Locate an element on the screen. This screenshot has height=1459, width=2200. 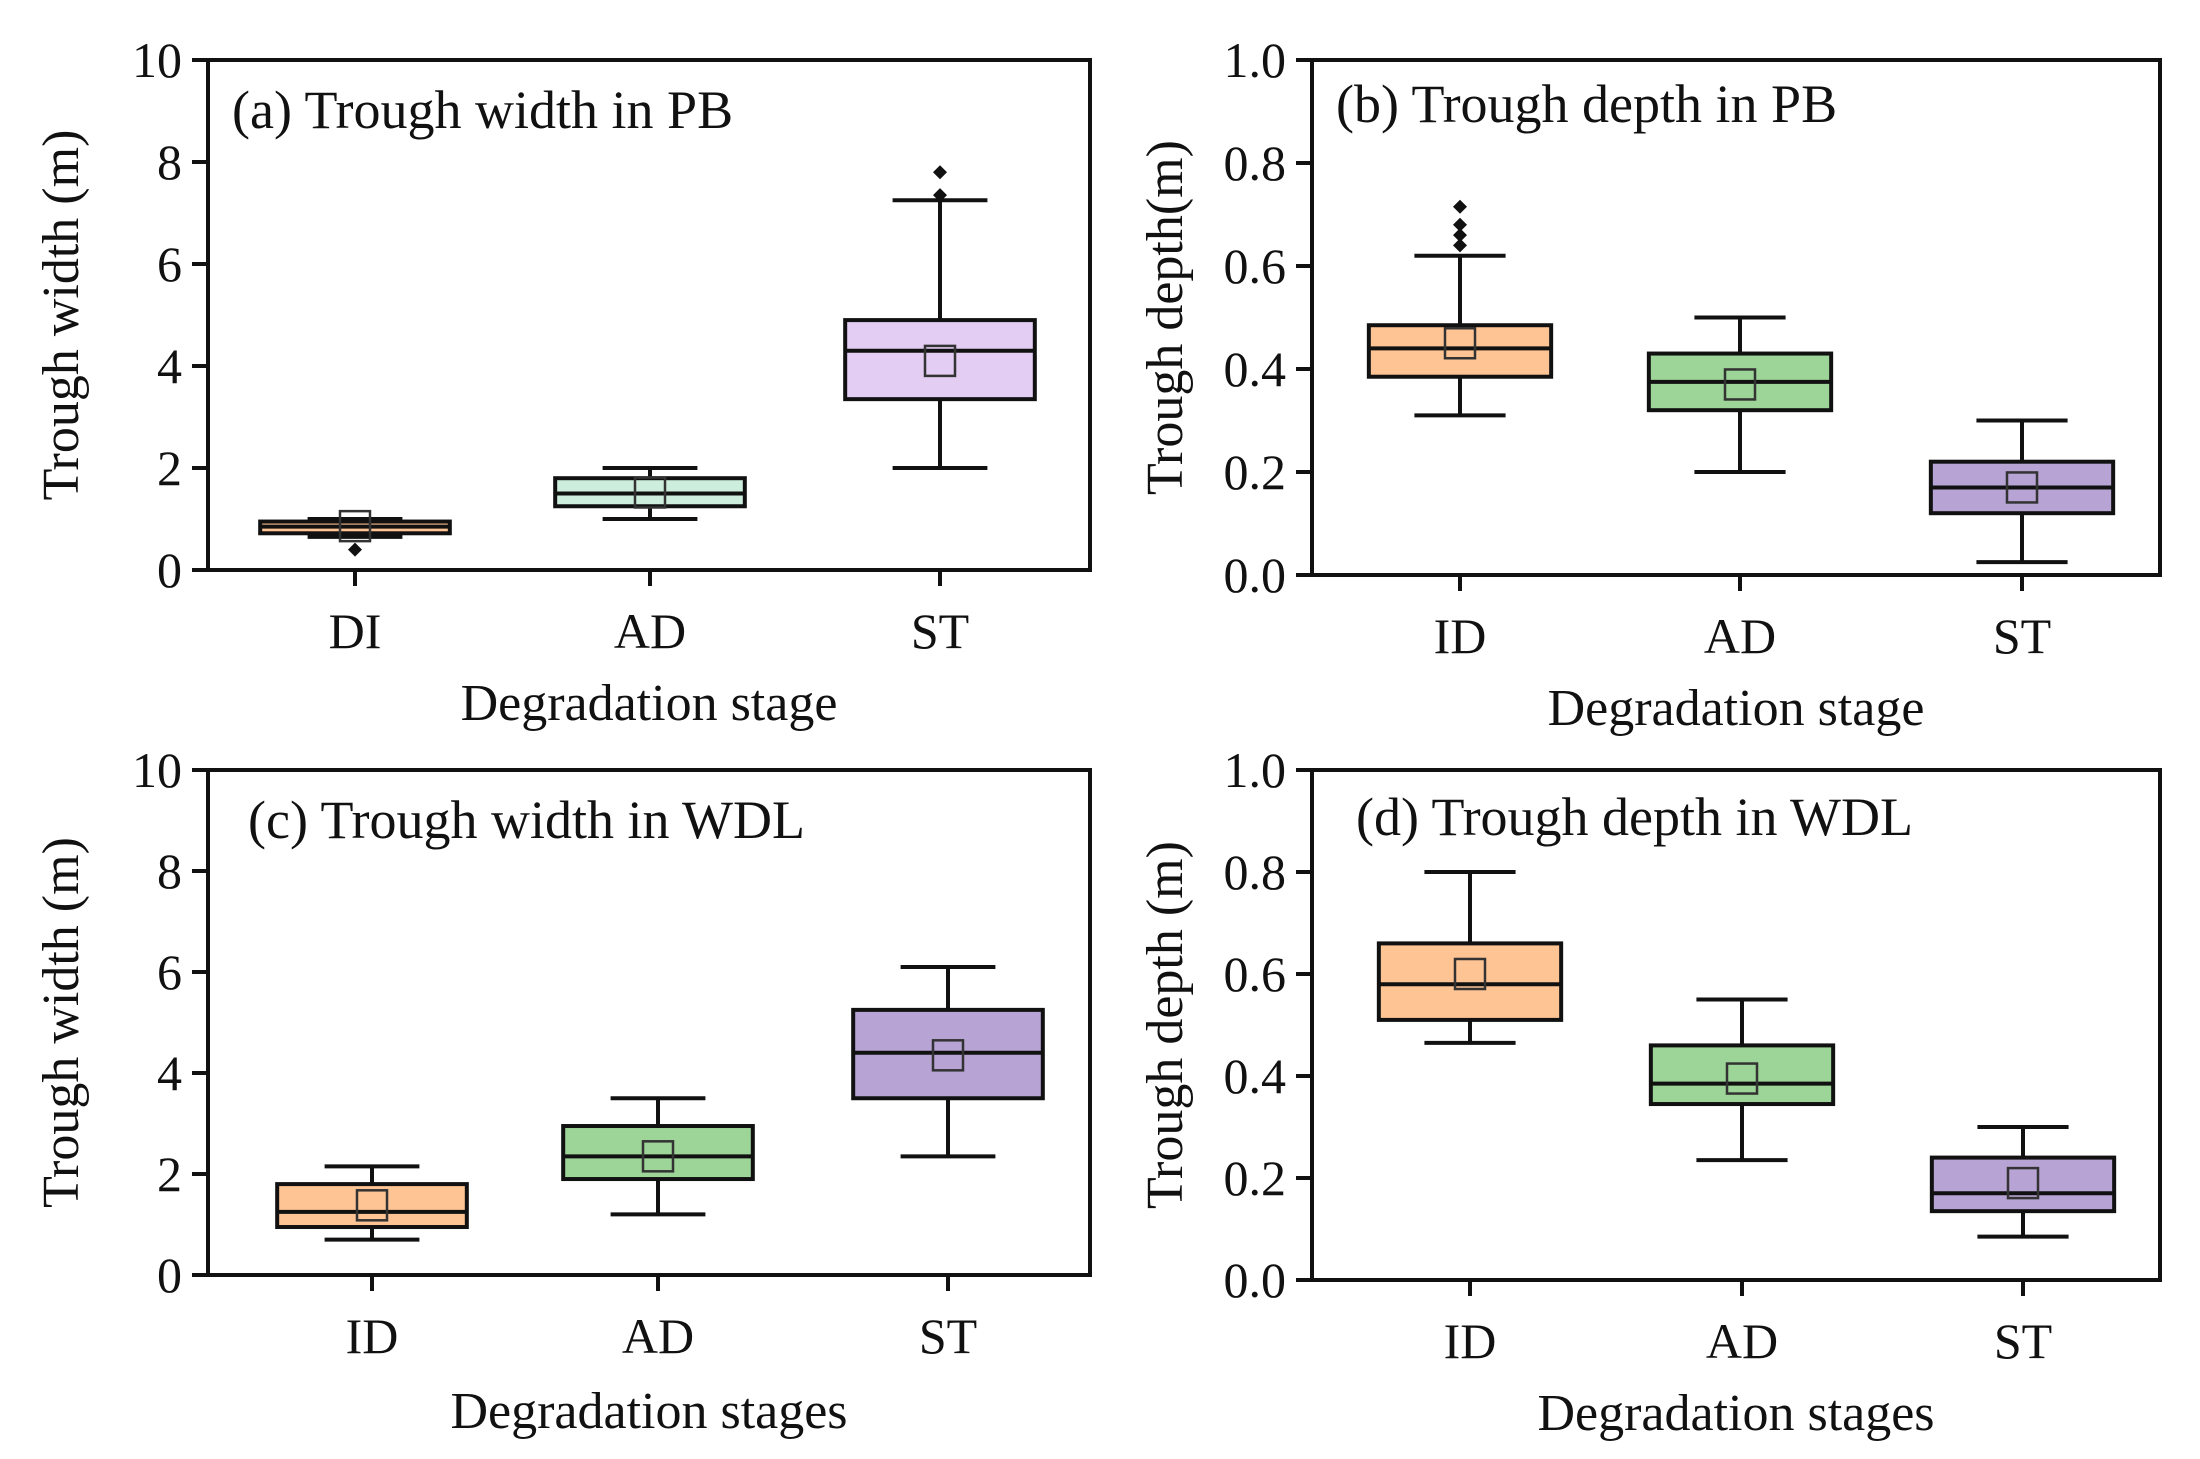
box-di is located at coordinates (355, 533).